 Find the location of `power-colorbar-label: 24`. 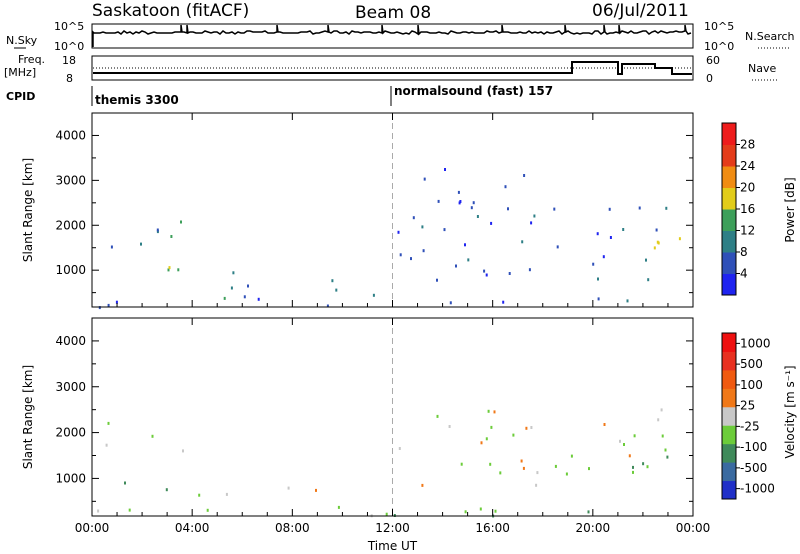

power-colorbar-label: 24 is located at coordinates (747, 166).